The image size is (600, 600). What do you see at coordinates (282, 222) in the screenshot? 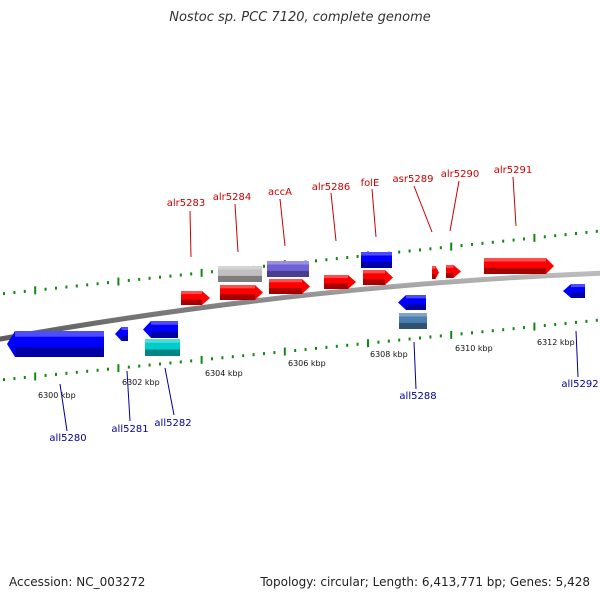
I see `leader-accA` at bounding box center [282, 222].